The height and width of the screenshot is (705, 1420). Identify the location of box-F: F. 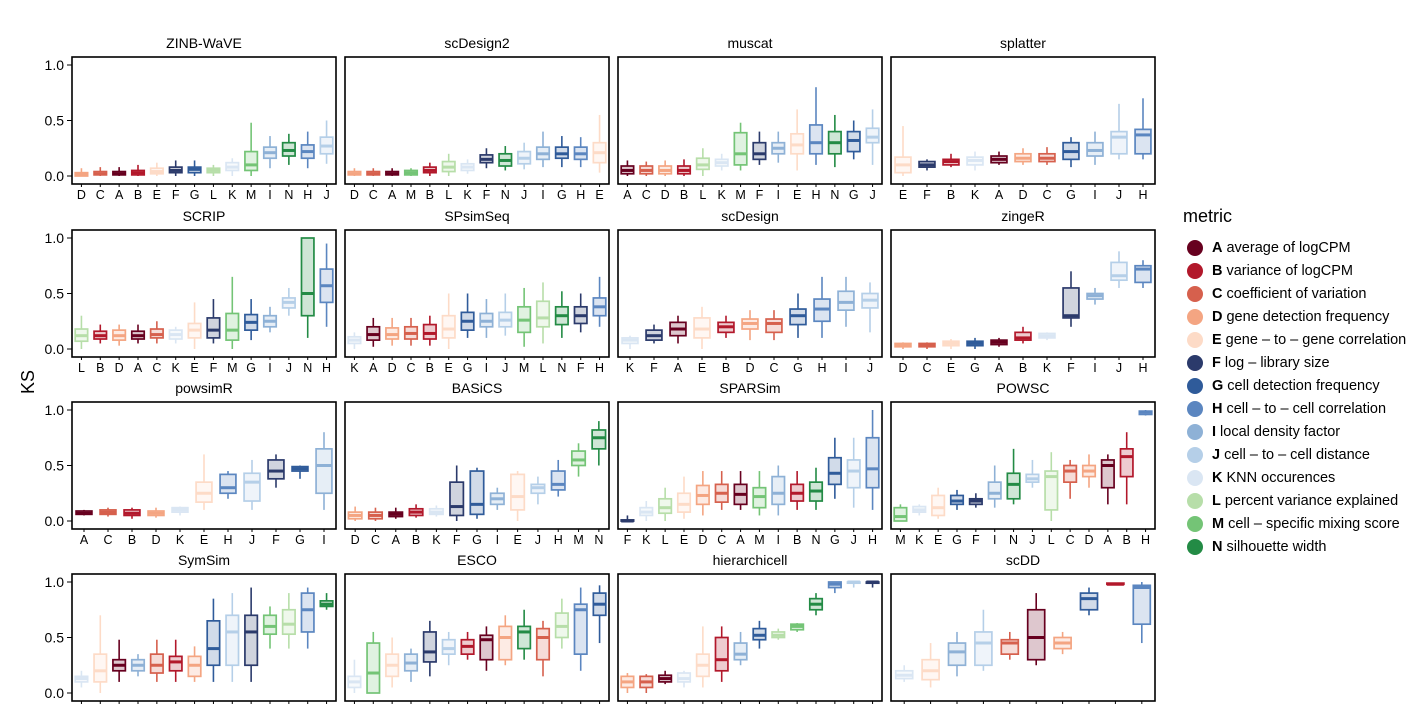
(1071, 323).